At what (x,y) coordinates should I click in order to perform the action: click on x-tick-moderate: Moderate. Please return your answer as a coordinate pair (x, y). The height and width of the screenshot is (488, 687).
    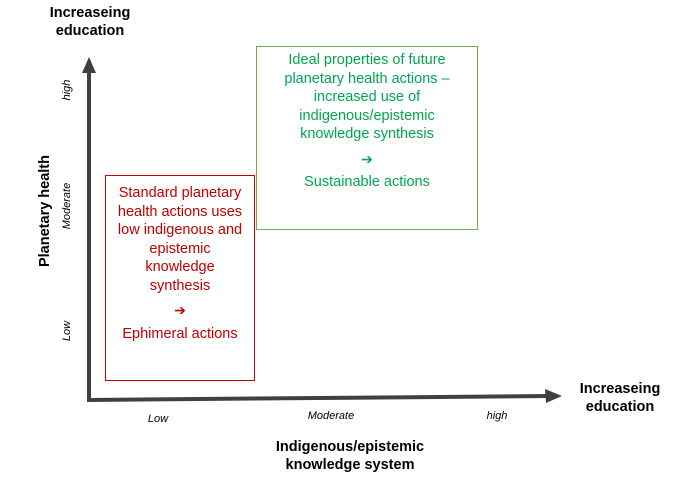
    Looking at the image, I should click on (331, 416).